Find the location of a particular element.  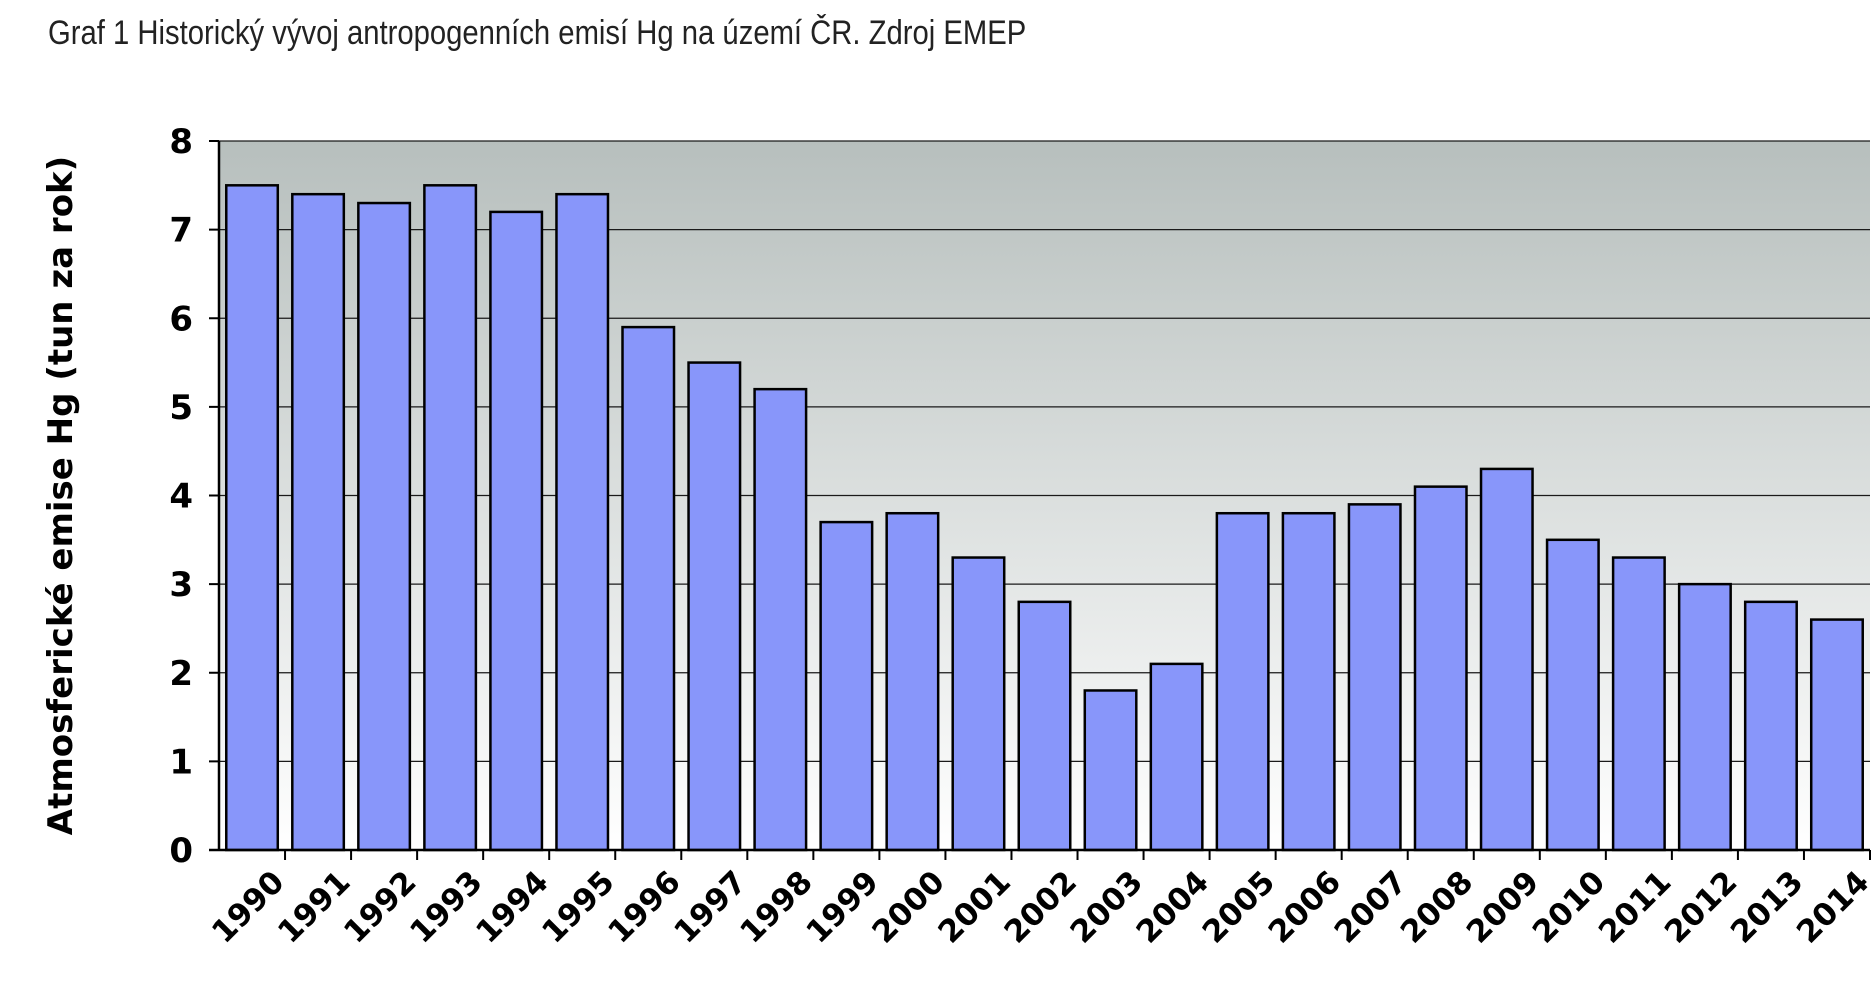

x-tick-label-2005: 2005 is located at coordinates (1239, 907).